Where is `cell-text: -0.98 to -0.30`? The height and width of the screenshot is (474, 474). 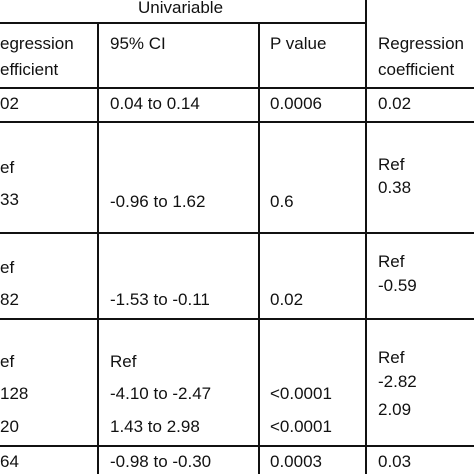
cell-text: -0.98 to -0.30 is located at coordinates (161, 461).